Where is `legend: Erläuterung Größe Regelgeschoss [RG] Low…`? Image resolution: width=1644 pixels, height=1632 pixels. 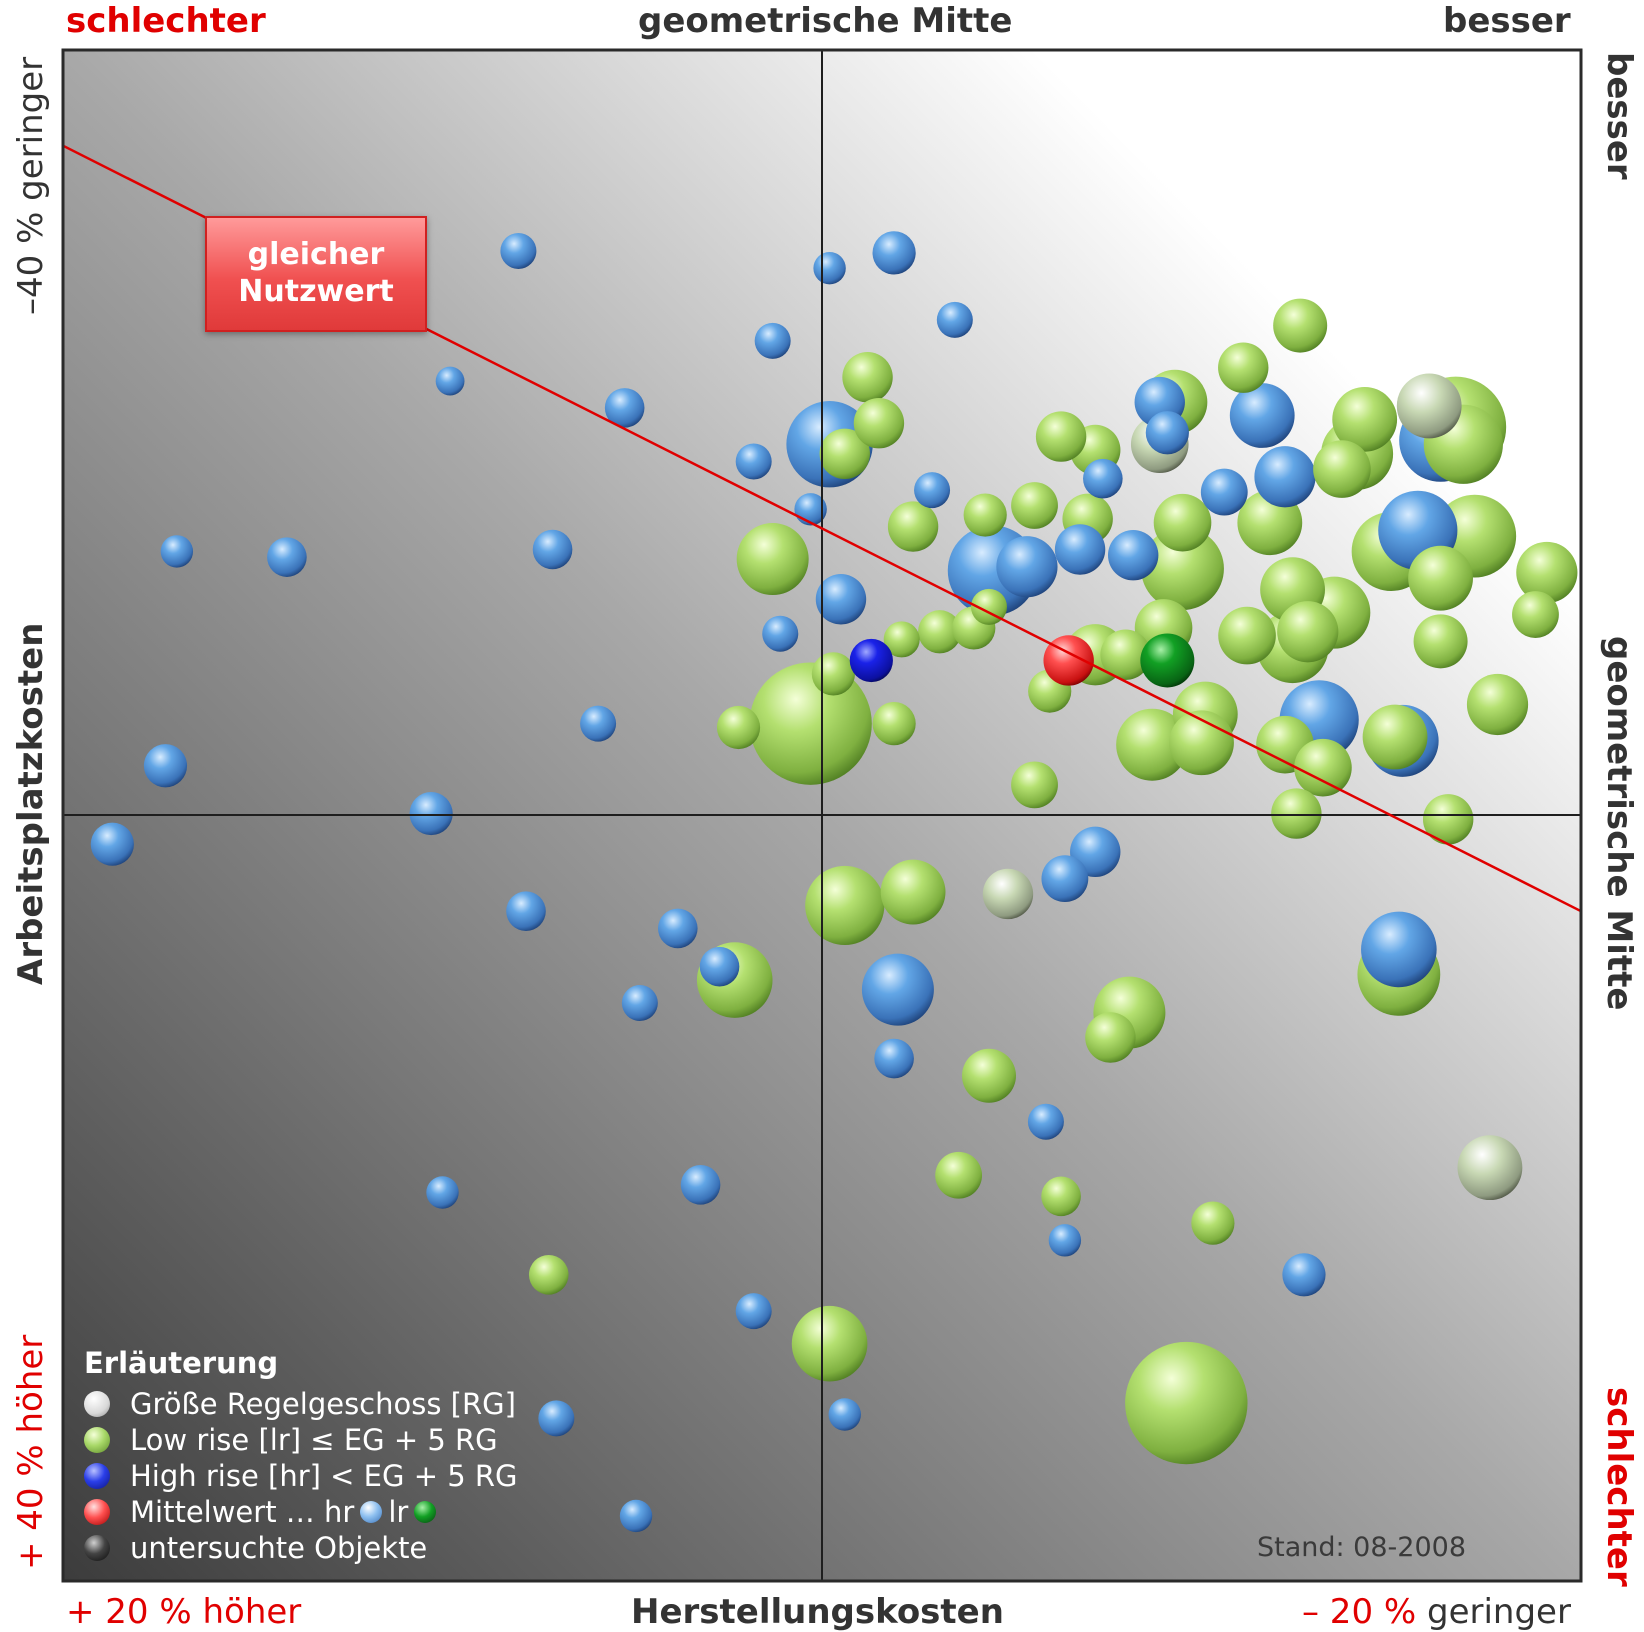 legend: Erläuterung Größe Regelgeschoss [RG] Low… is located at coordinates (301, 1456).